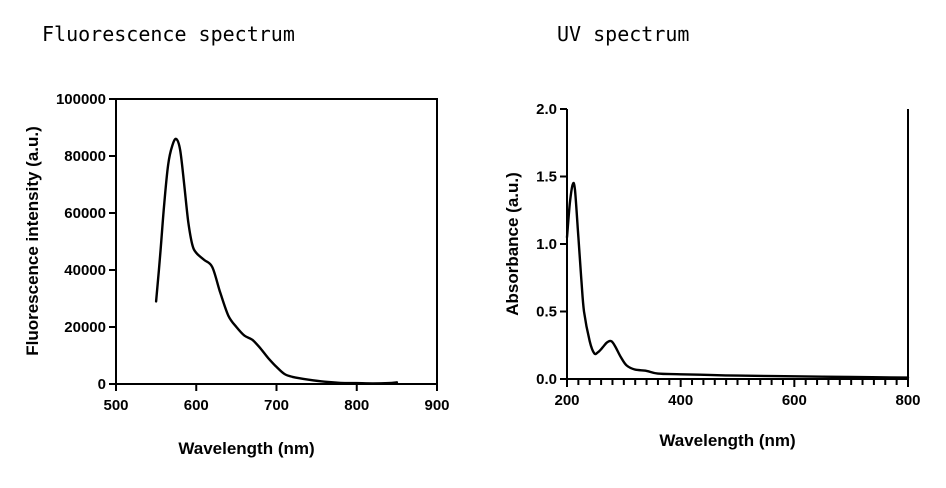 This screenshot has width=946, height=488. What do you see at coordinates (85, 270) in the screenshot?
I see `fluor-y-tick-label: 40000` at bounding box center [85, 270].